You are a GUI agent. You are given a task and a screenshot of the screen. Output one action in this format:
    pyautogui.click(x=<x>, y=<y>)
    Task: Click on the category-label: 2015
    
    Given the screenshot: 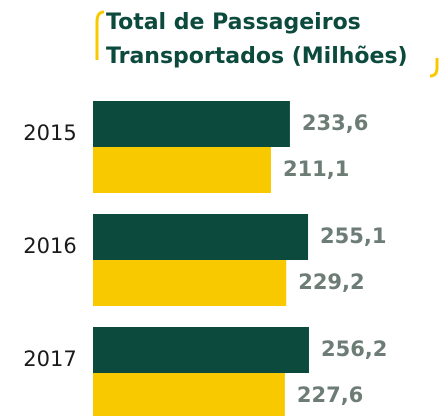 What is the action you would take?
    pyautogui.click(x=49, y=133)
    